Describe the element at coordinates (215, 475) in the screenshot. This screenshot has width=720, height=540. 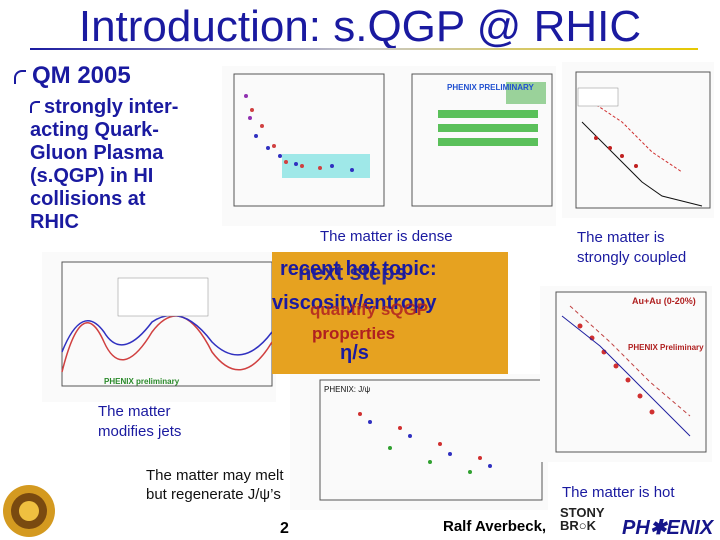
I see `caption-line: The matter may melt` at that location.